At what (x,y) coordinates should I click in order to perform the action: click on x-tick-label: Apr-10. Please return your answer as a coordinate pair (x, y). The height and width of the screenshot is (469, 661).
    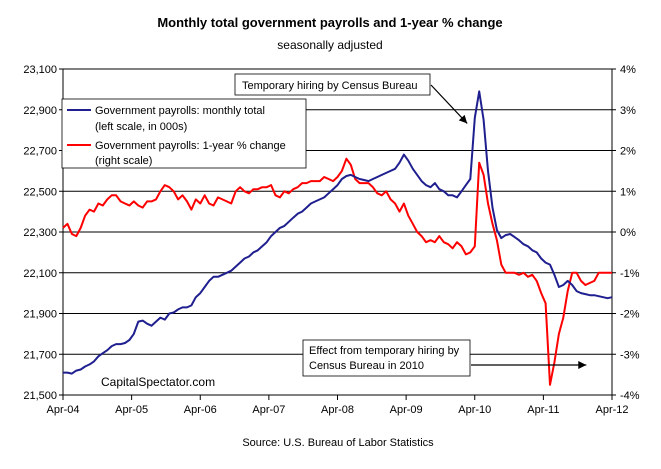
    Looking at the image, I should click on (474, 410).